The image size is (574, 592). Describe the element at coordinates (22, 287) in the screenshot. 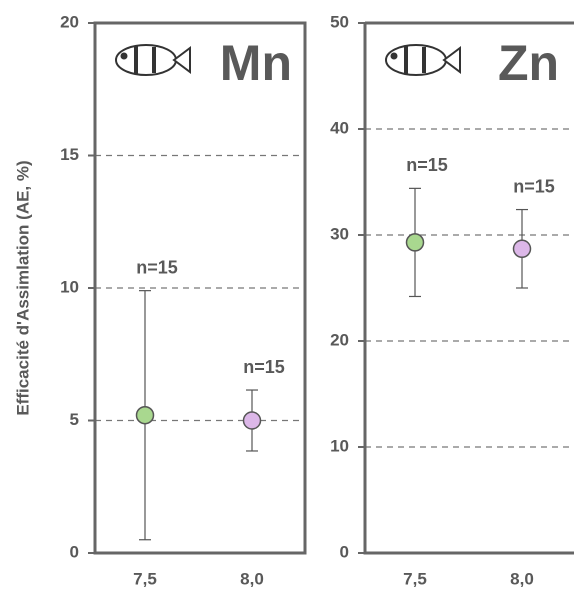

I see `y-axis-label: Efficacité d'Assimlation (AE, %)` at that location.